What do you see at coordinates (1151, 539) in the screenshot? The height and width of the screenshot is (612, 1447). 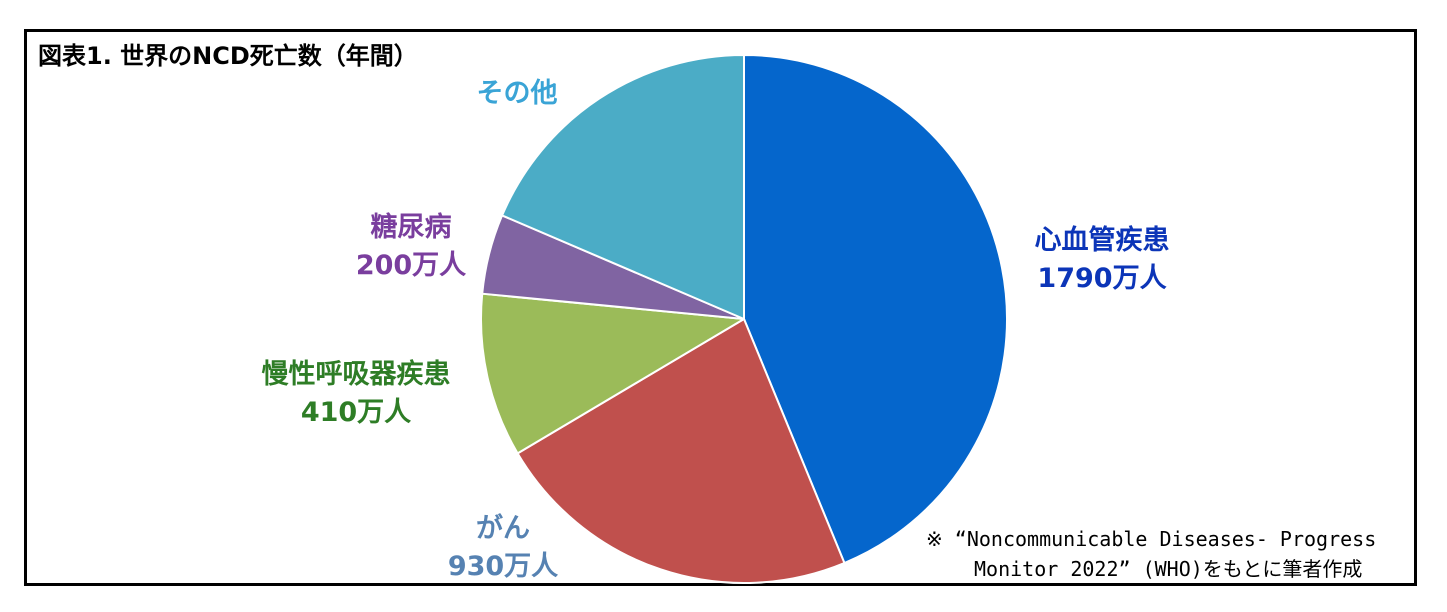 I see `source-note-line1: ※ “Noncommunicable Diseases- Progress` at bounding box center [1151, 539].